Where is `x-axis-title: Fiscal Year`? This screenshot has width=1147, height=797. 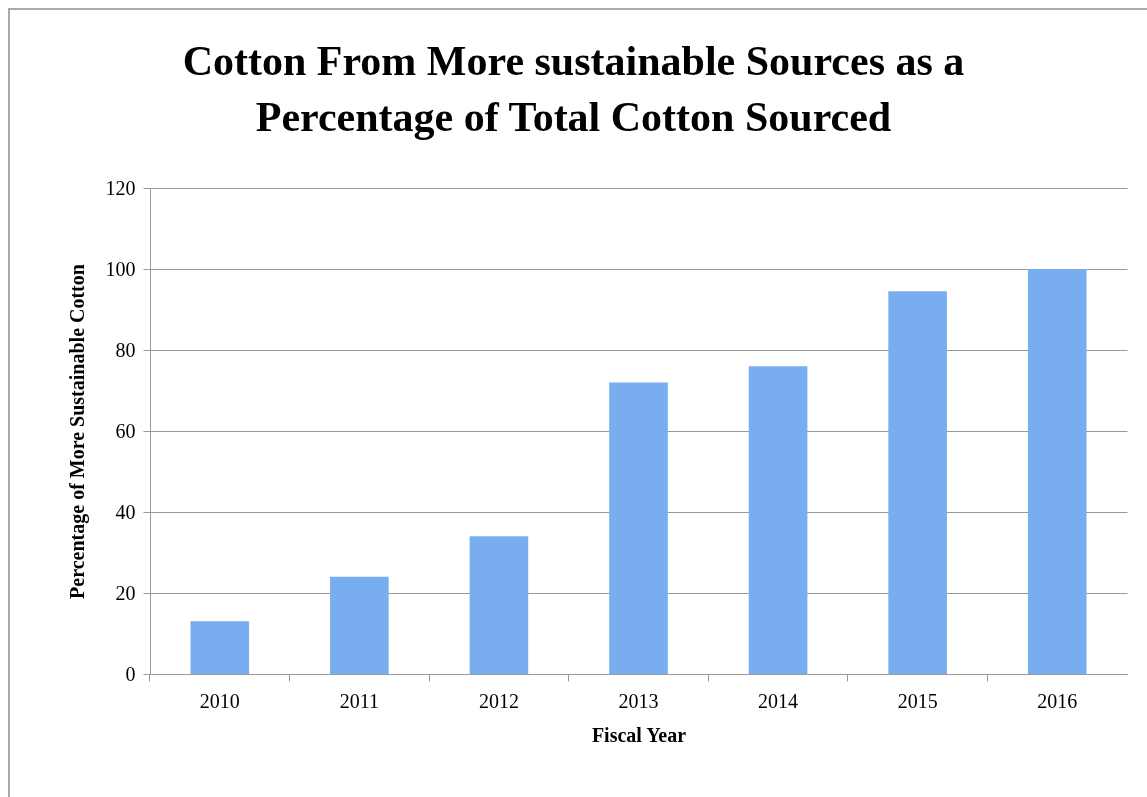 x-axis-title: Fiscal Year is located at coordinates (639, 734).